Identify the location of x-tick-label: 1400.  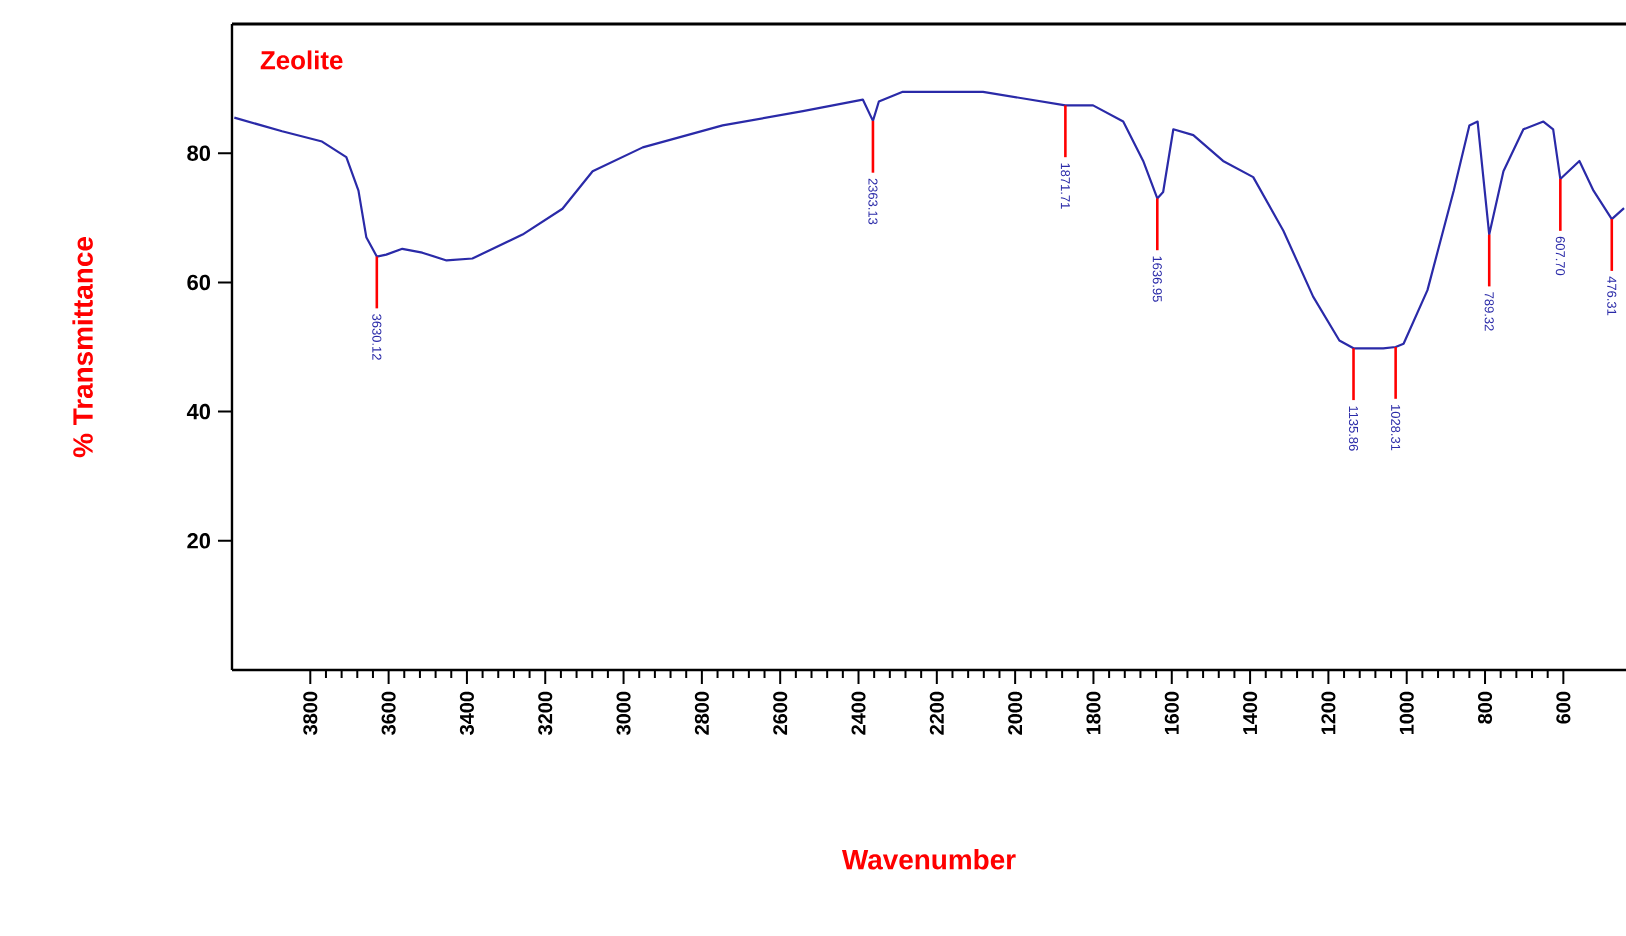
(1250, 713).